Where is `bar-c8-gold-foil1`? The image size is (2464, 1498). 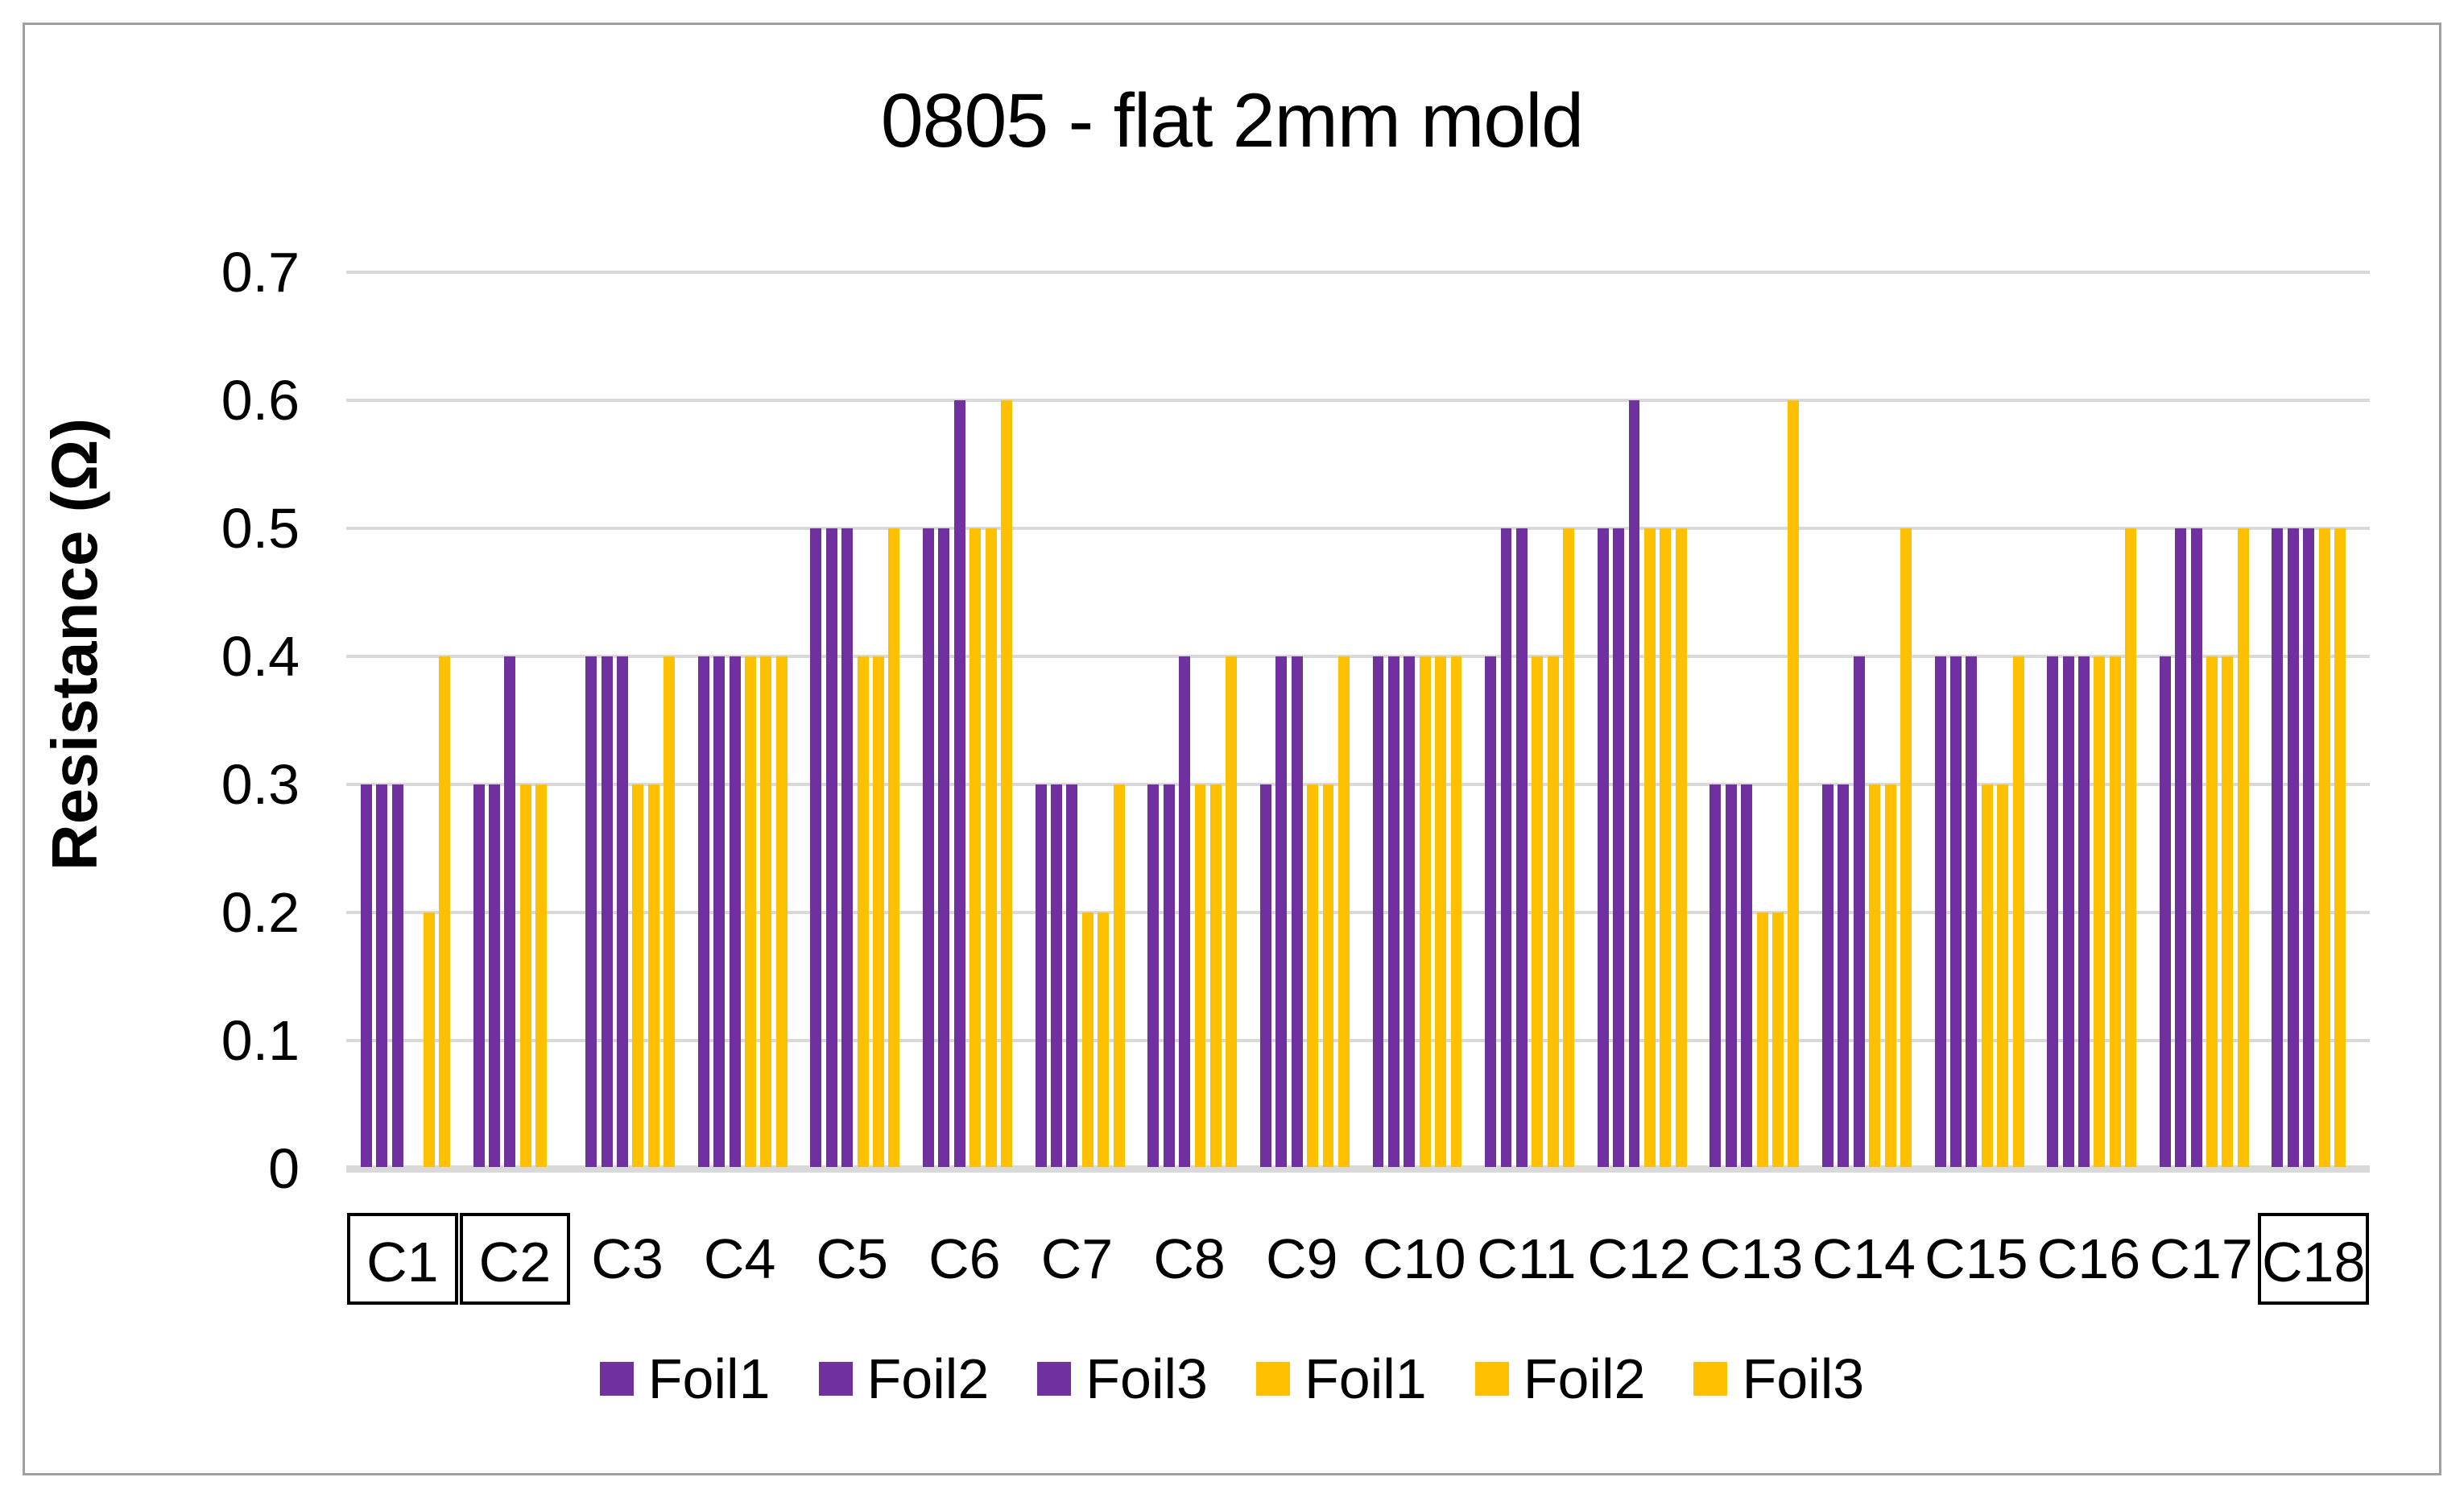
bar-c8-gold-foil1 is located at coordinates (1200, 975).